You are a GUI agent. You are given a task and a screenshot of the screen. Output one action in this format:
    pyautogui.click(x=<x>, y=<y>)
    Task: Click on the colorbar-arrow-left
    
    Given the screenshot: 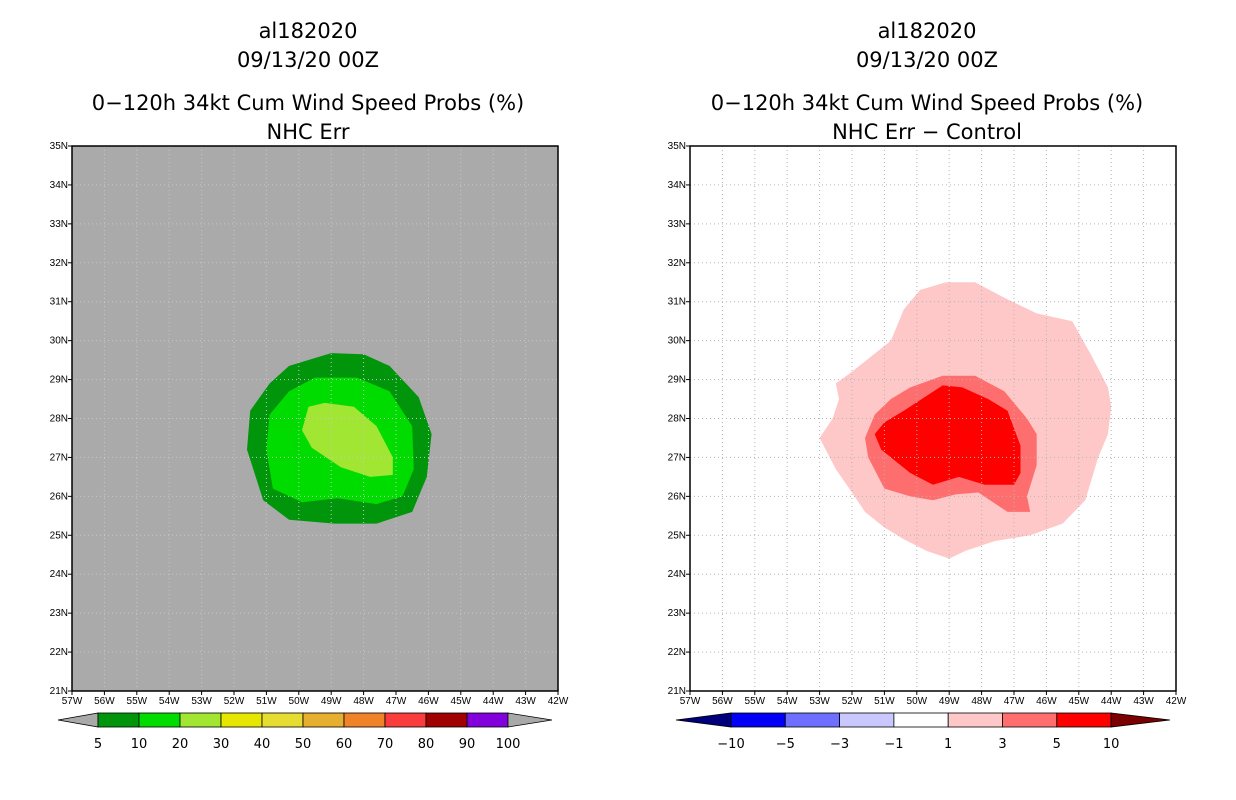 What is the action you would take?
    pyautogui.click(x=78, y=720)
    